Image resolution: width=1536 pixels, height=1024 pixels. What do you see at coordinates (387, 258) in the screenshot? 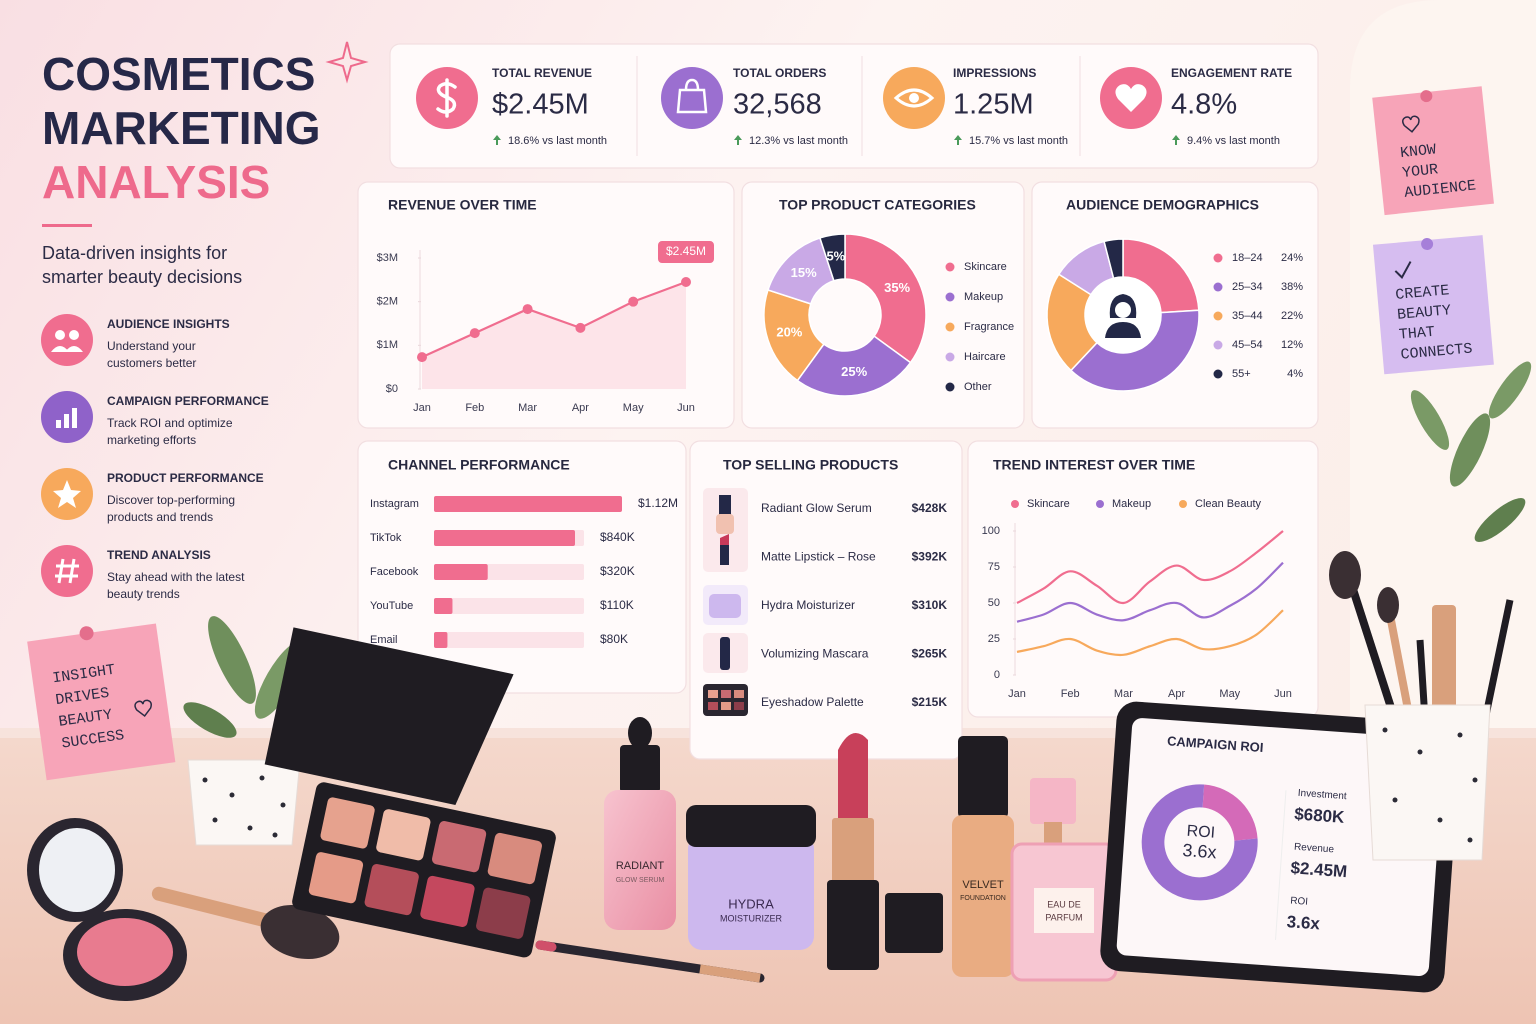
I see `y-tick-label: $3M` at bounding box center [387, 258].